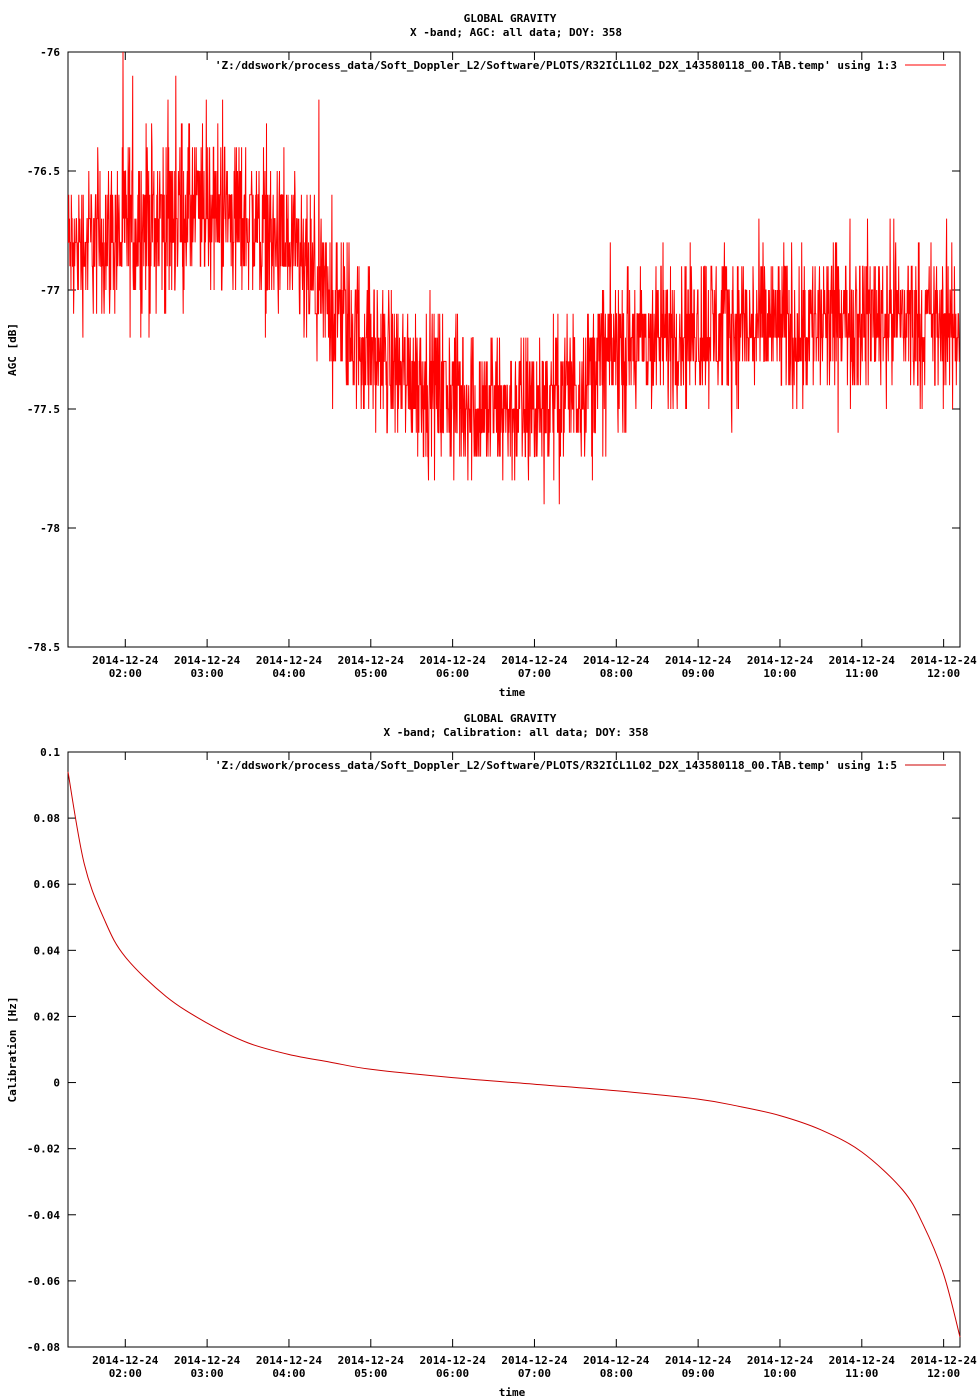 The image size is (980, 1400). What do you see at coordinates (50, 290) in the screenshot?
I see `y-tick-label: -77` at bounding box center [50, 290].